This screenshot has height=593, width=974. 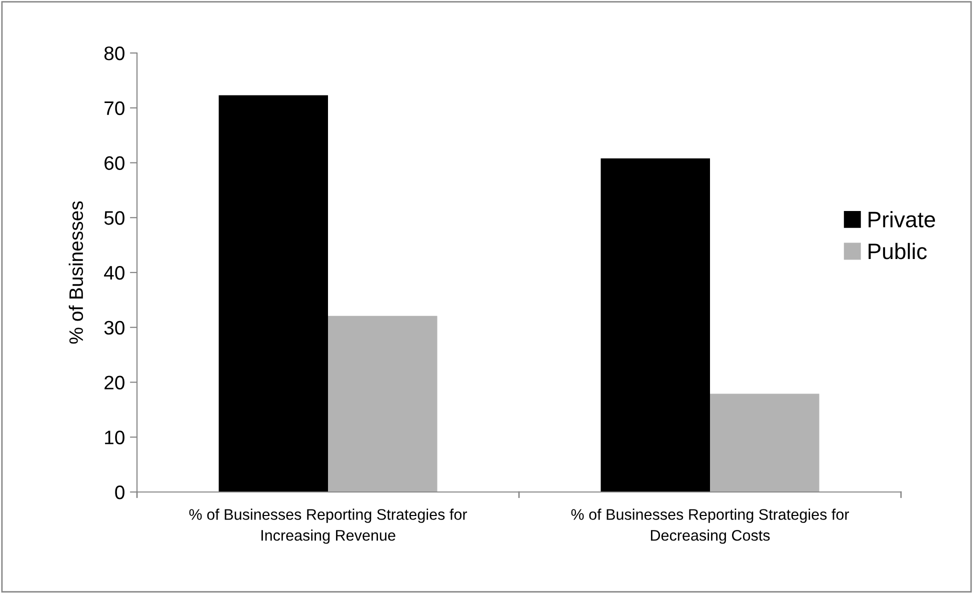 I want to click on y-tick-label: 20, so click(x=114, y=383).